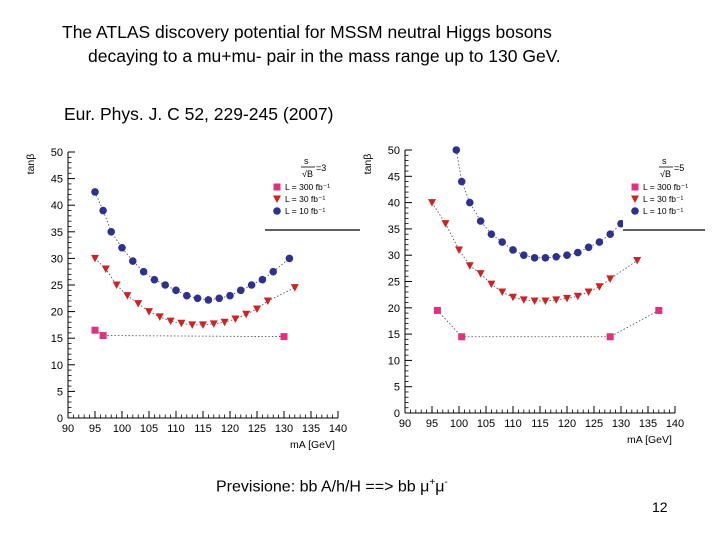 This screenshot has width=720, height=540. Describe the element at coordinates (446, 482) in the screenshot. I see `caption-minus: -` at that location.